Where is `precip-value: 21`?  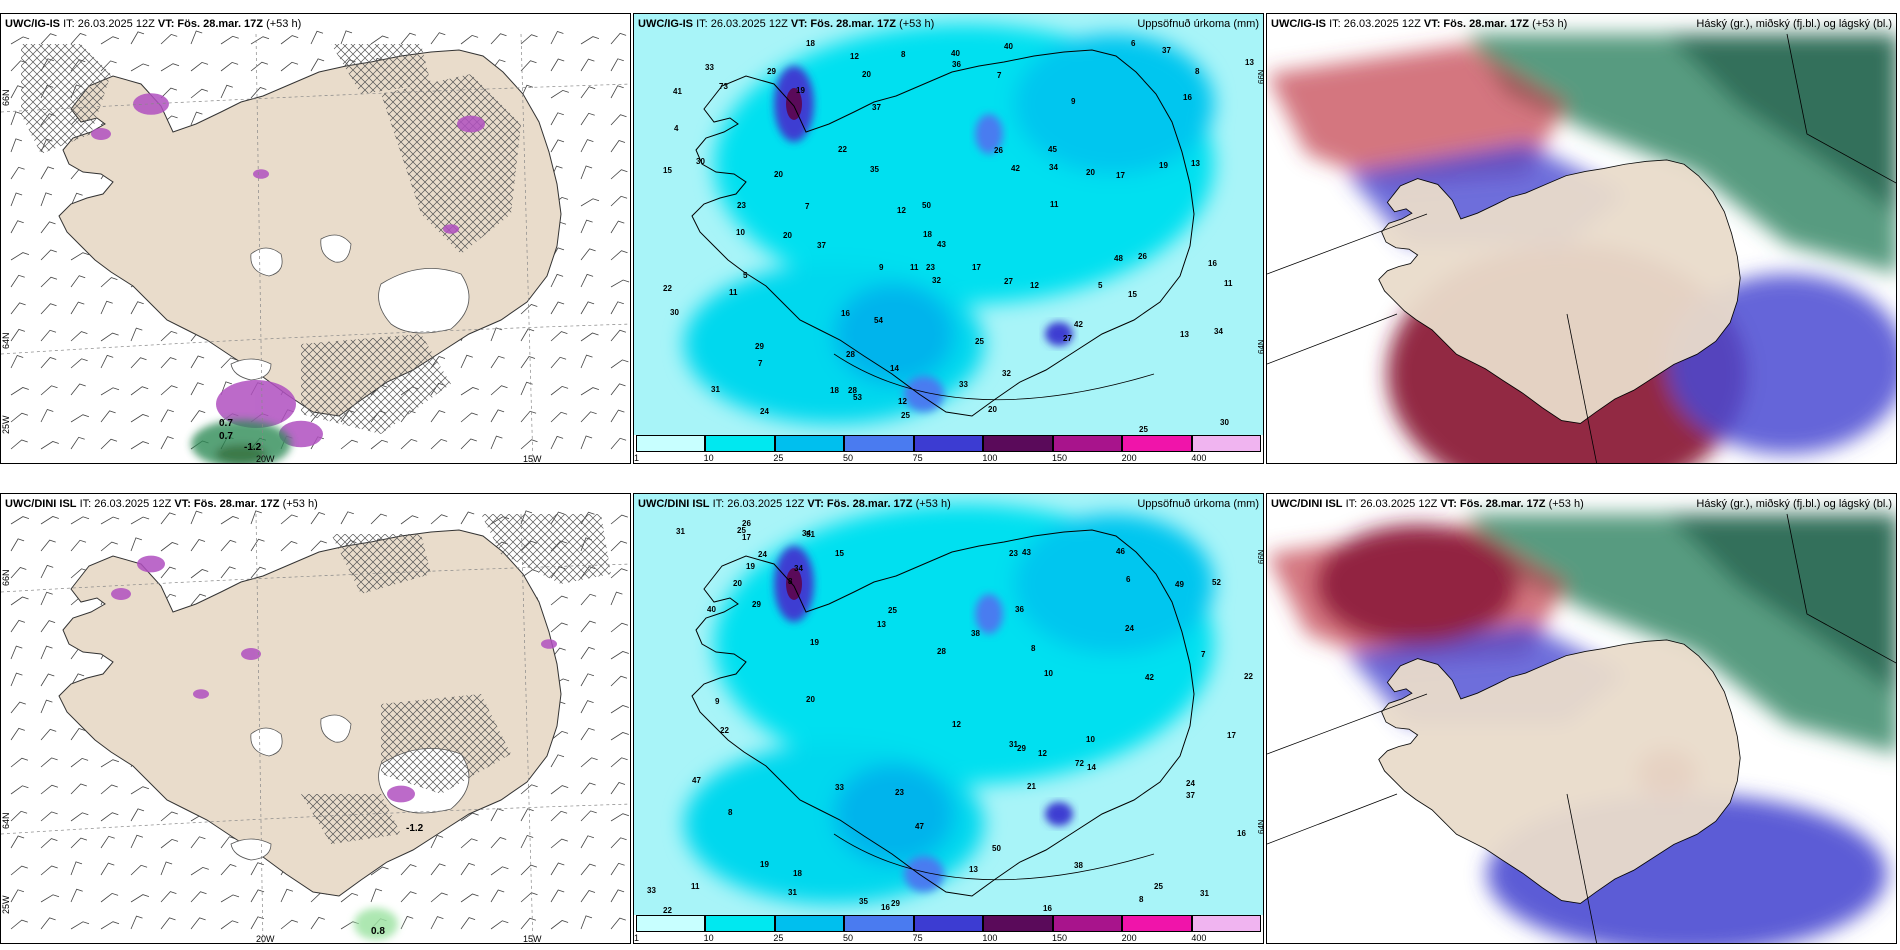 precip-value: 21 is located at coordinates (1031, 786).